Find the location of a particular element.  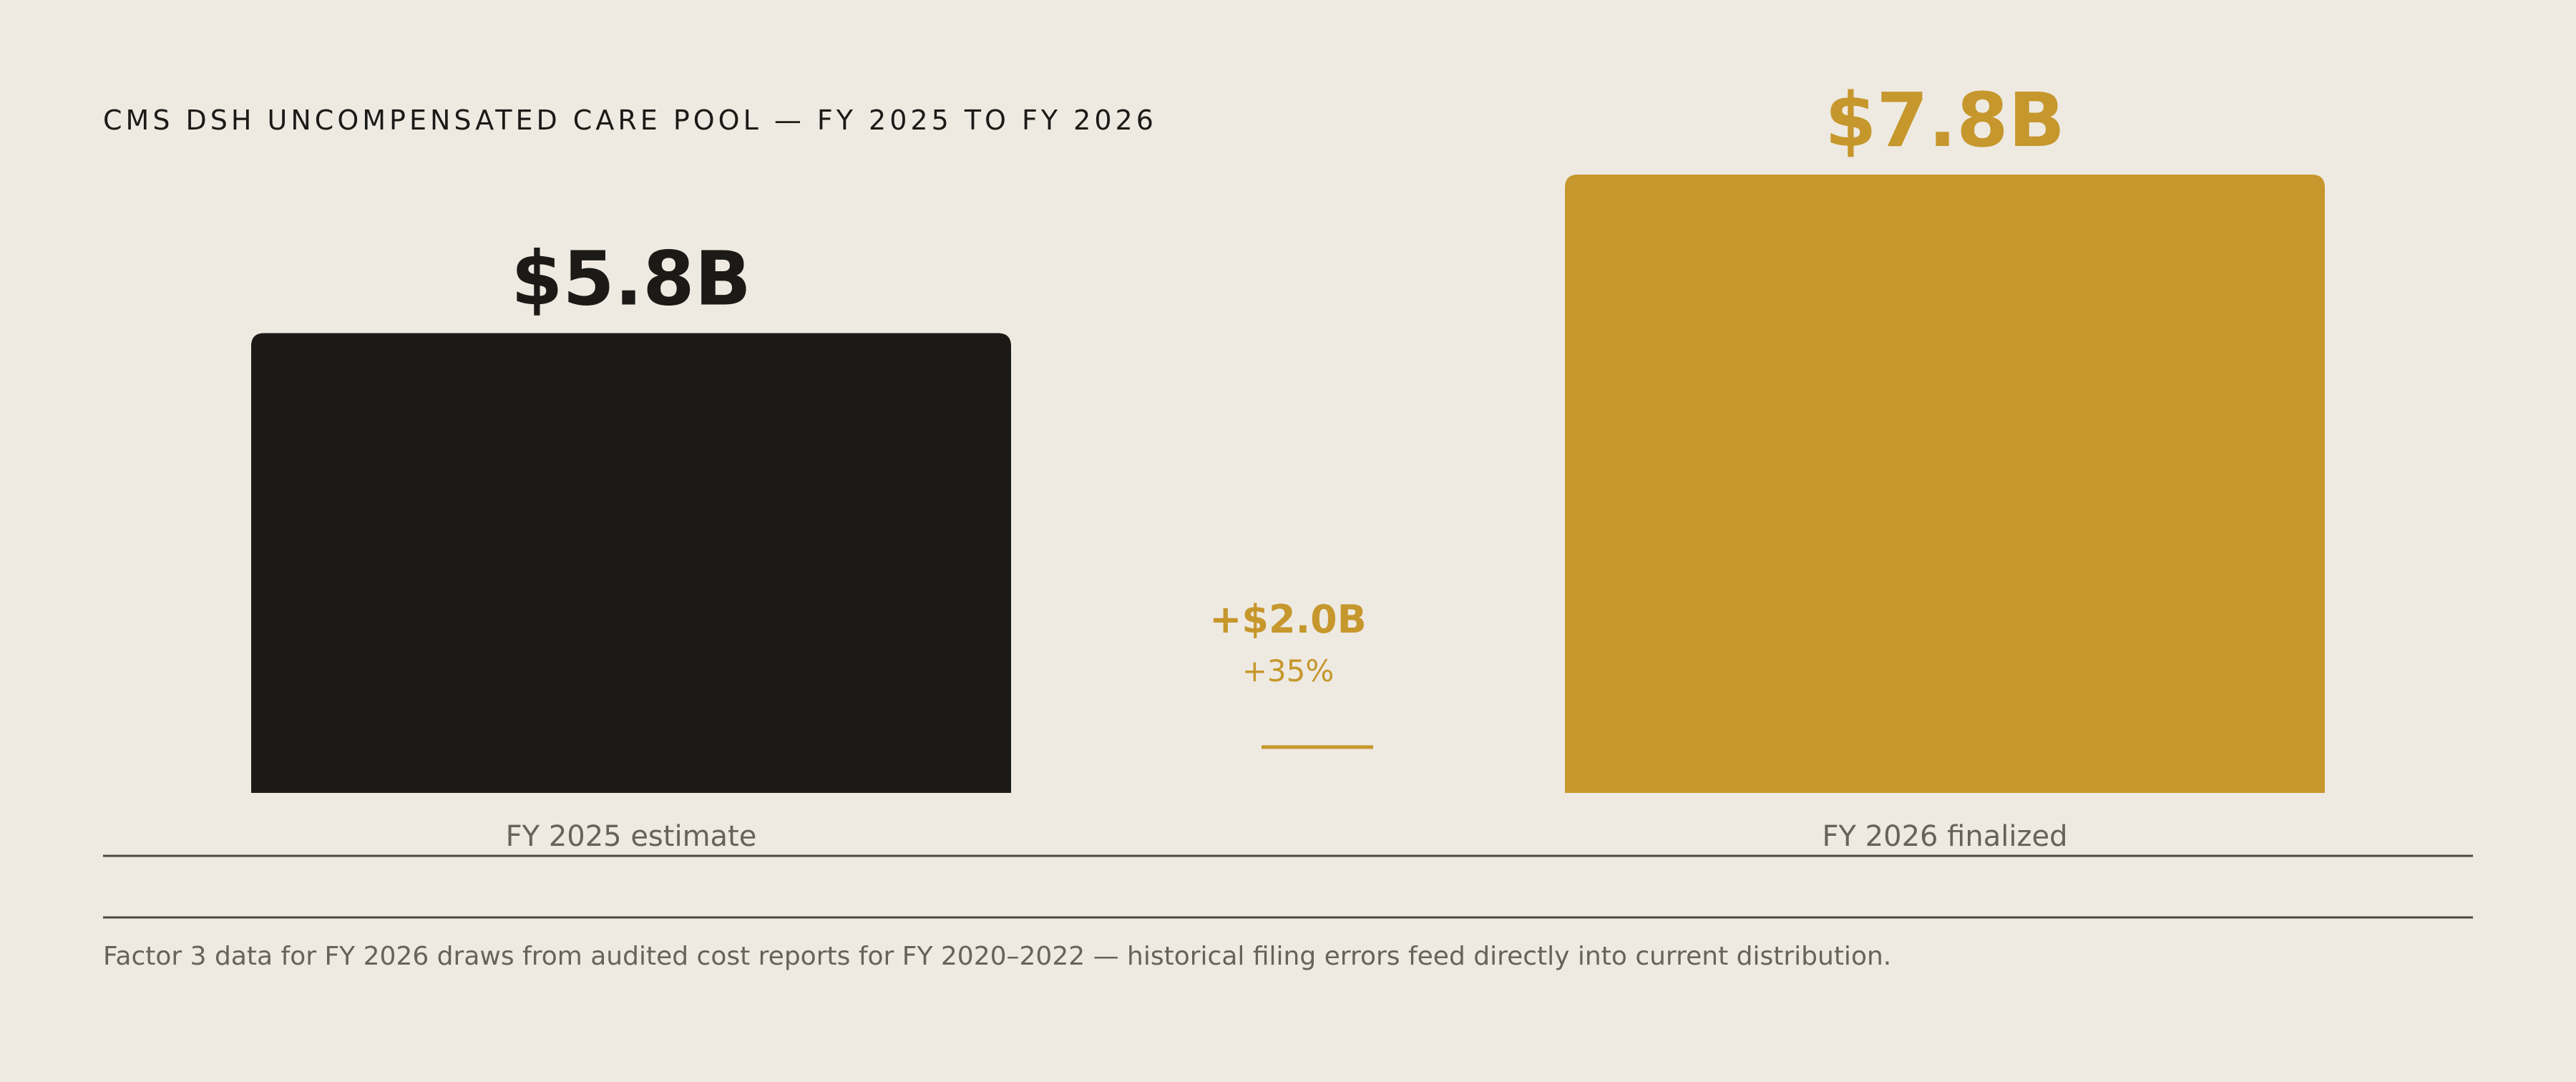

category-label-fy-2025-estimate: FY 2025 estimate is located at coordinates (631, 836).